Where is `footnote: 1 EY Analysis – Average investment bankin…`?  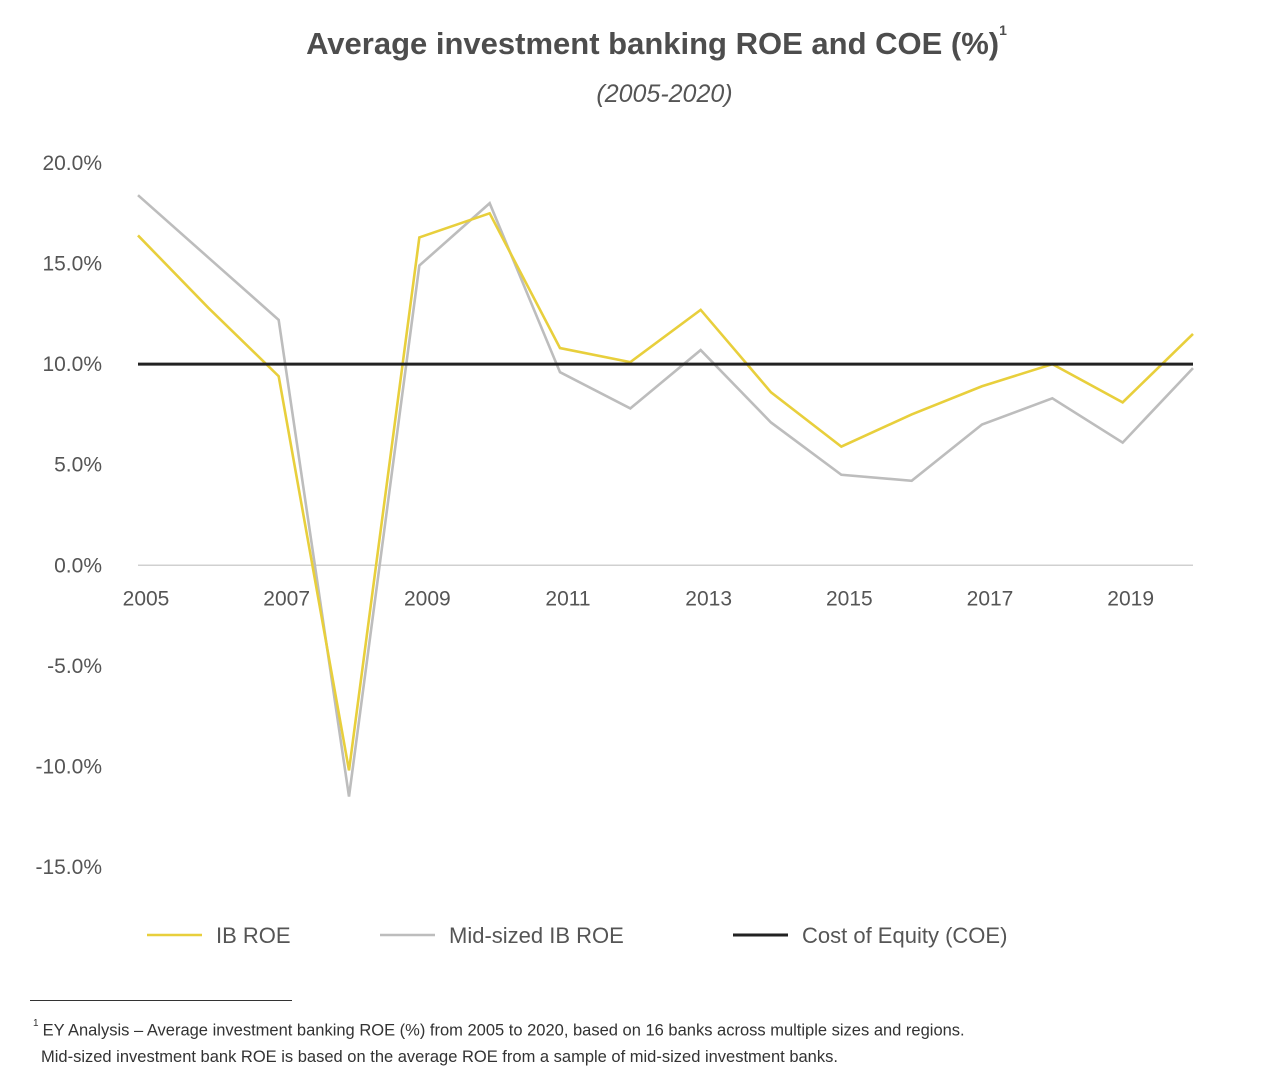
footnote: 1 EY Analysis – Average investment bankin… is located at coordinates (643, 1042).